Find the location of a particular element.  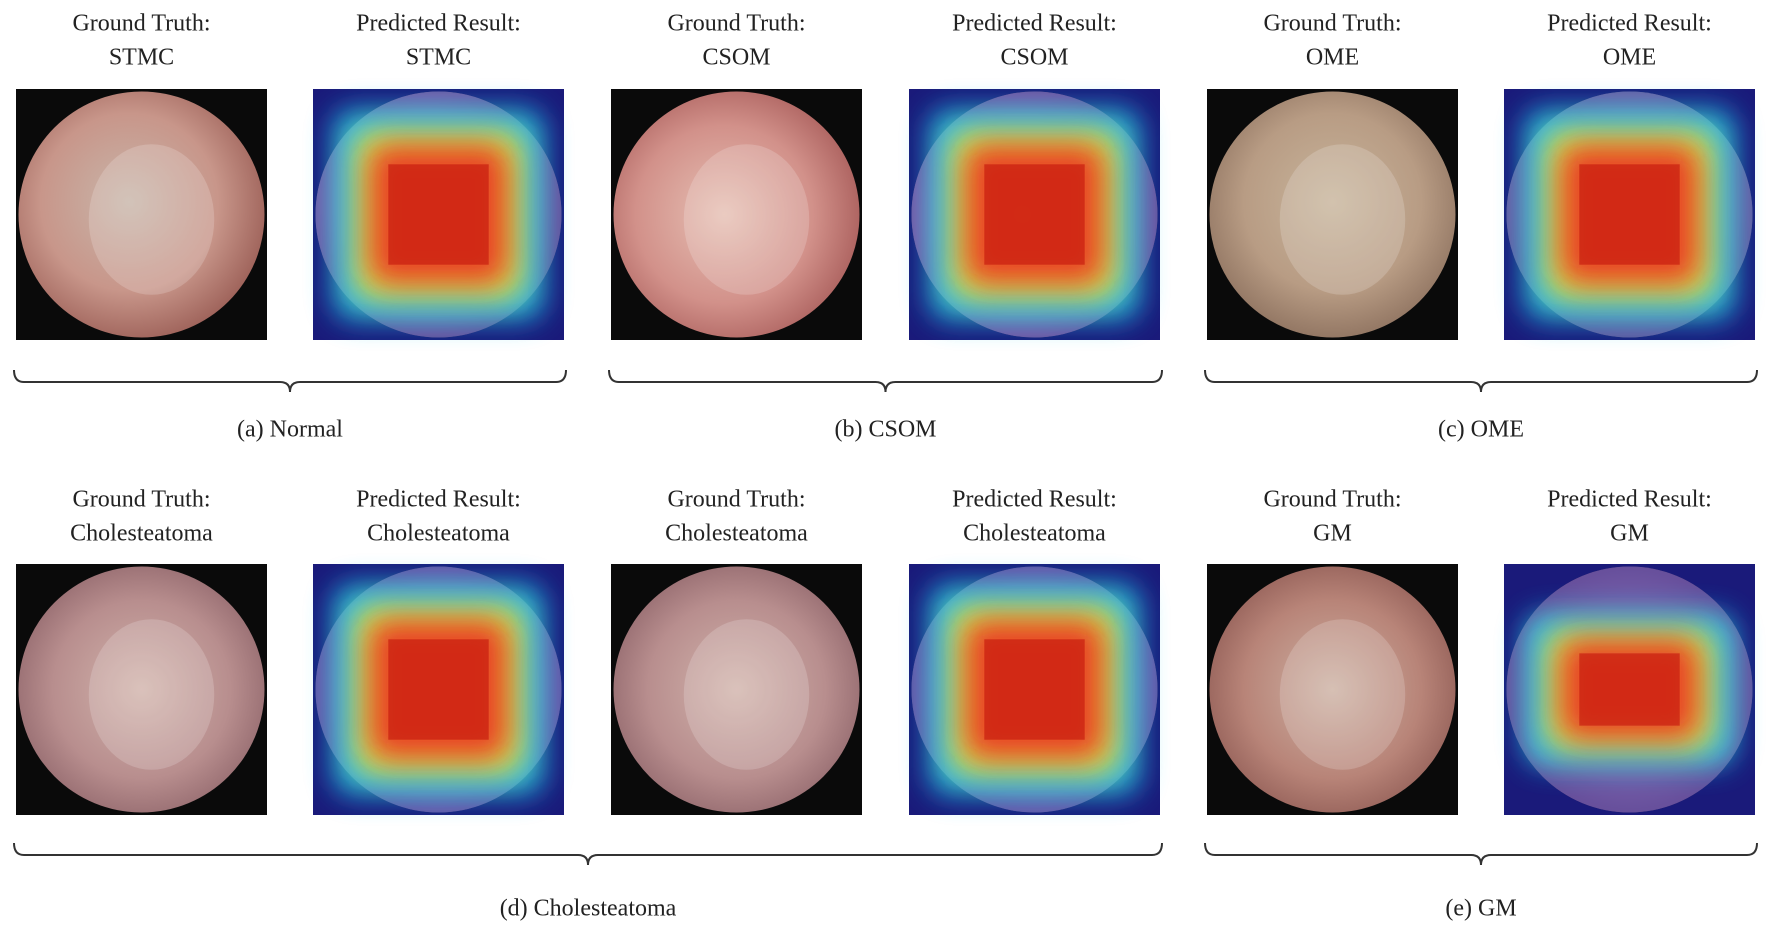

group-caption: (d) Cholesteatoma is located at coordinates (588, 909).